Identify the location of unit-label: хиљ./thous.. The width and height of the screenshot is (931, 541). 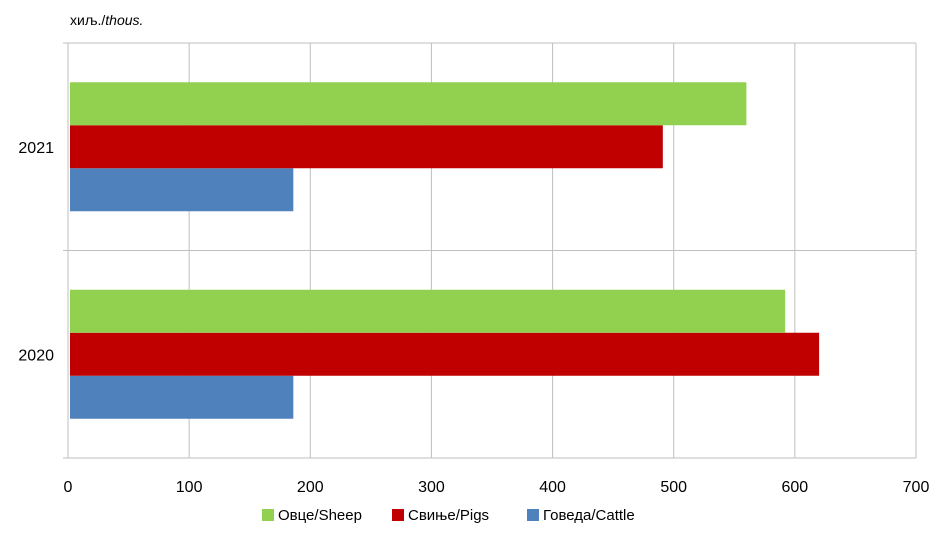
(106, 20).